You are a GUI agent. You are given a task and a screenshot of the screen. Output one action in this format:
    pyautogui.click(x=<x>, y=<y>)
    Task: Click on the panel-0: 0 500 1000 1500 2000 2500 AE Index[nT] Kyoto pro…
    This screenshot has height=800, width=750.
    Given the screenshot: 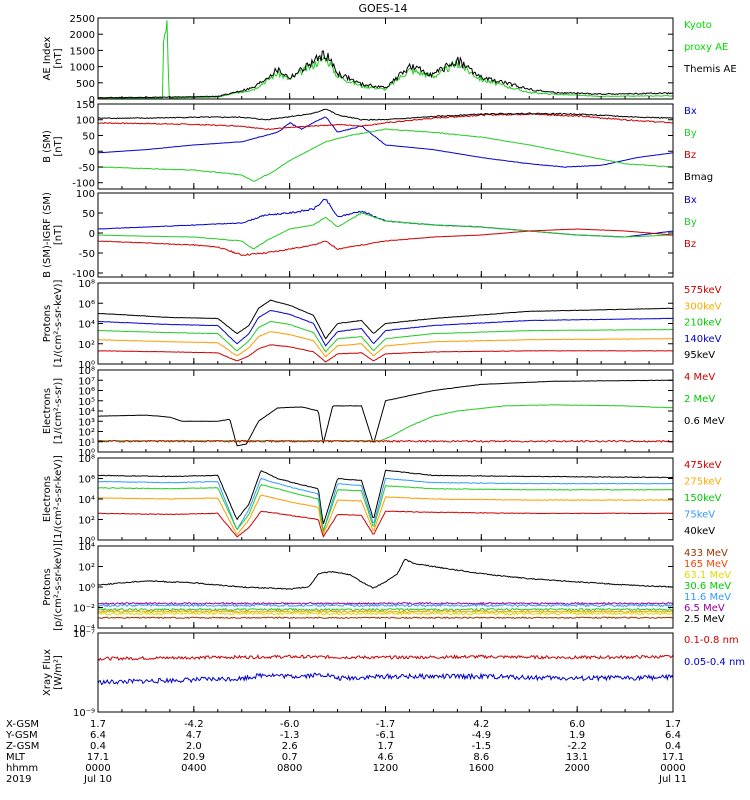 What is the action you would take?
    pyautogui.click(x=389, y=60)
    